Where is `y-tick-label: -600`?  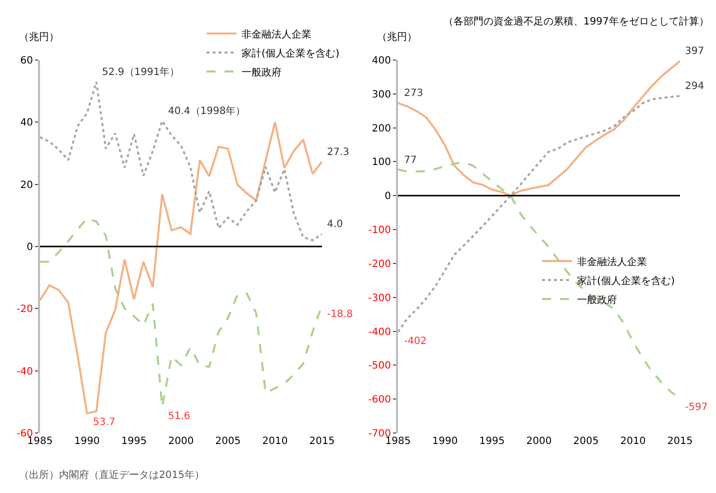
y-tick-label: -600 is located at coordinates (379, 400).